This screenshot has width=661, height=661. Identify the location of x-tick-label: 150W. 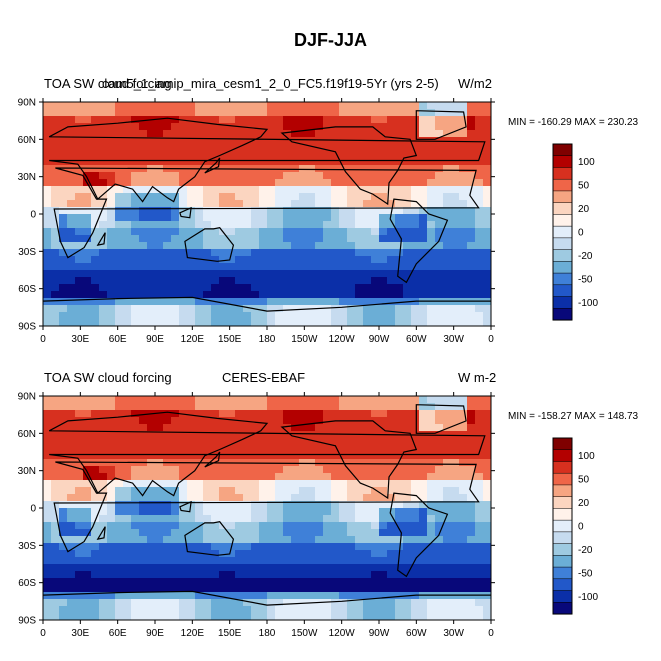
(304, 339).